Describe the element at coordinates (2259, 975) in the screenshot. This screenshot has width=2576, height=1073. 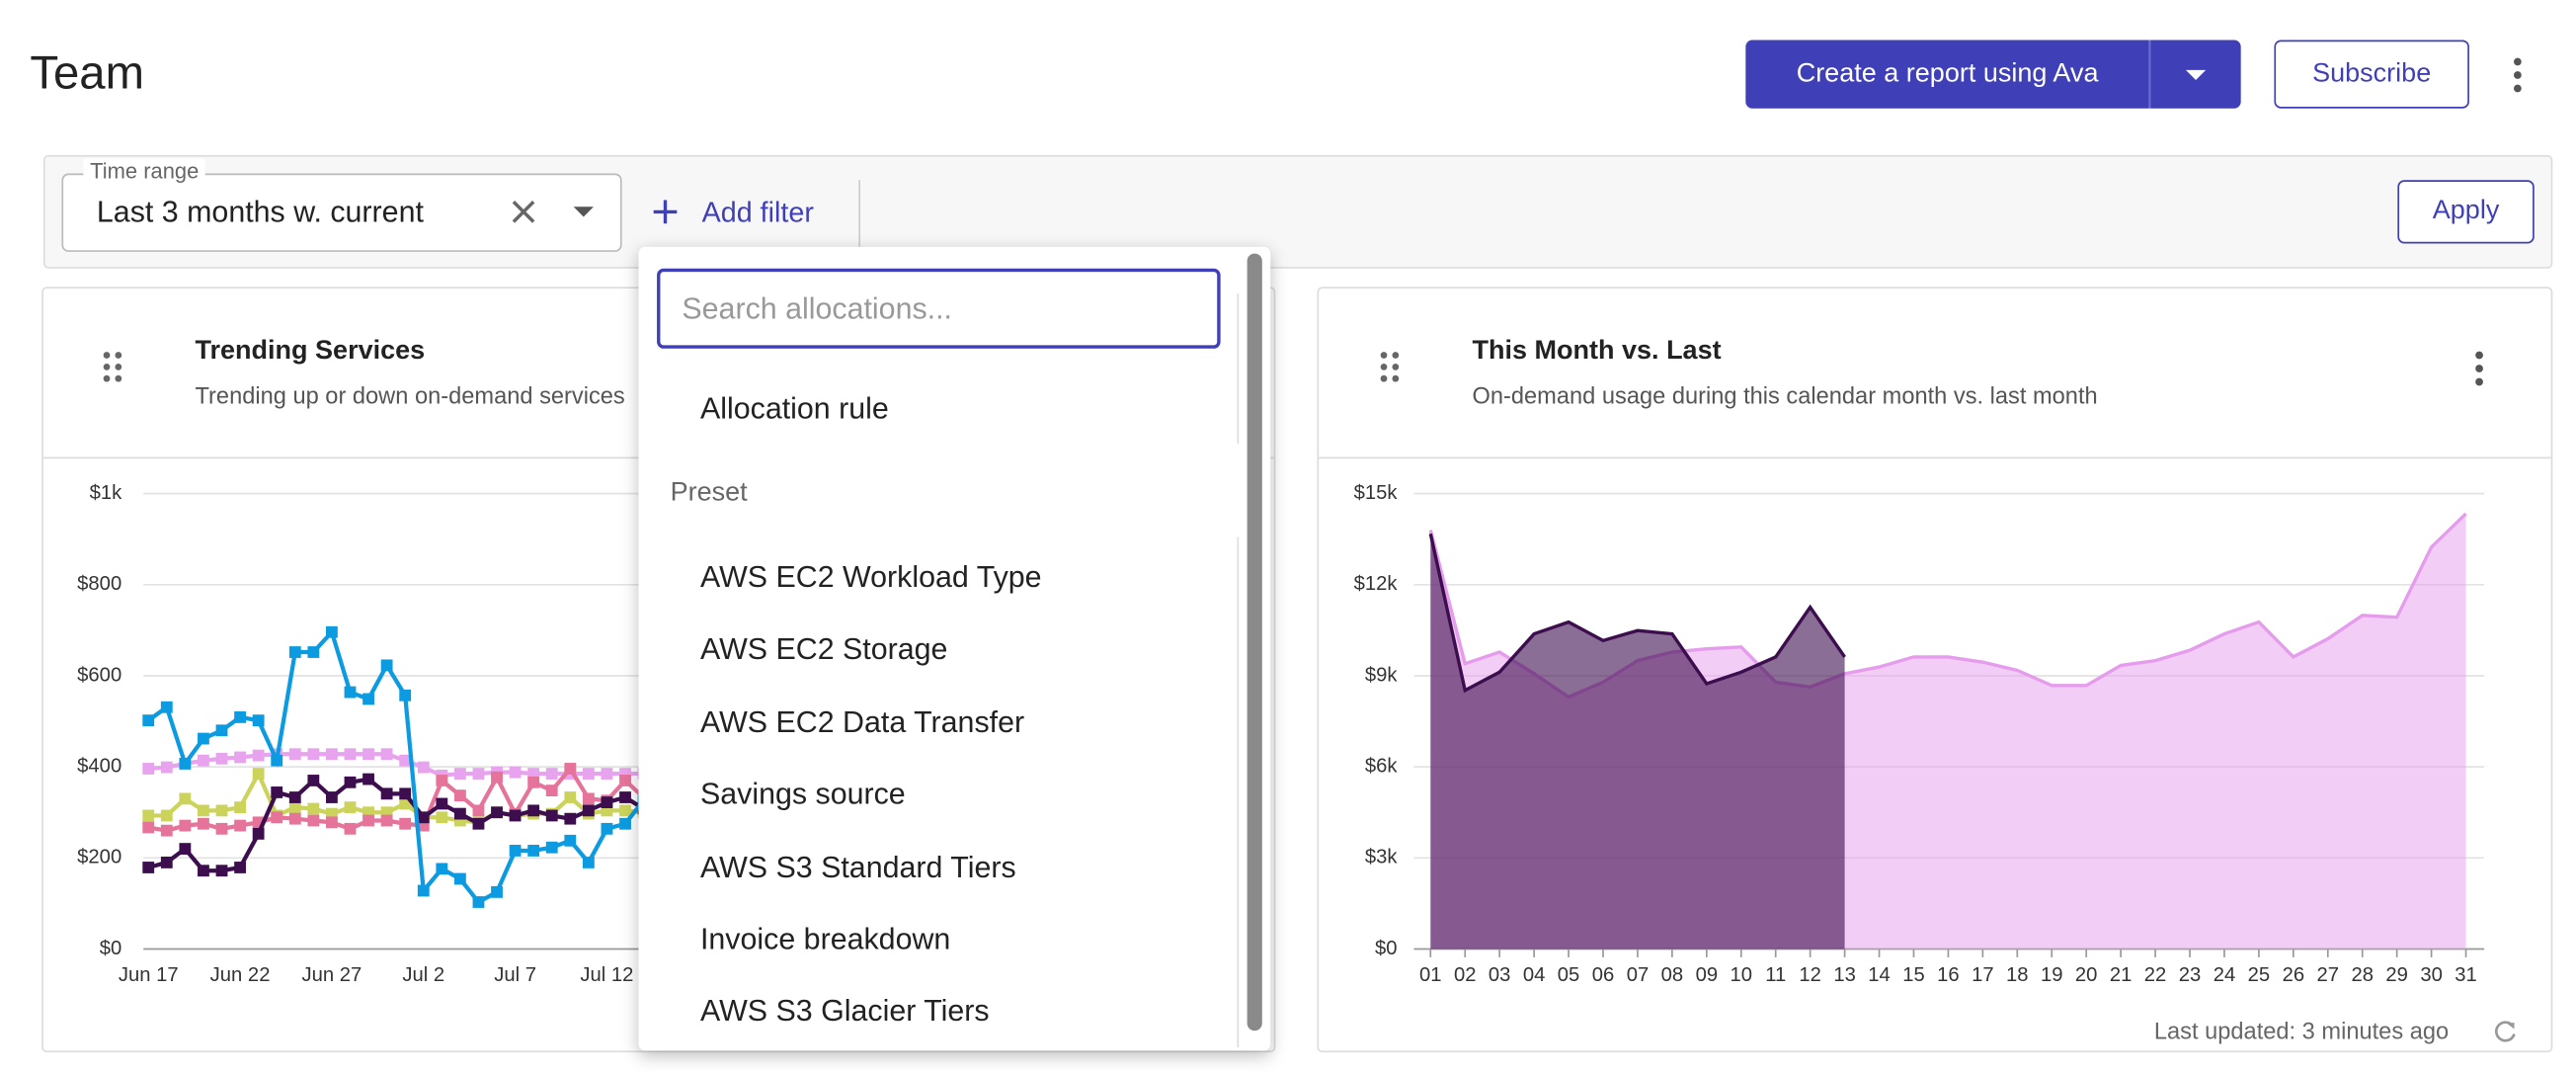
I see `x-tick-label: 25` at that location.